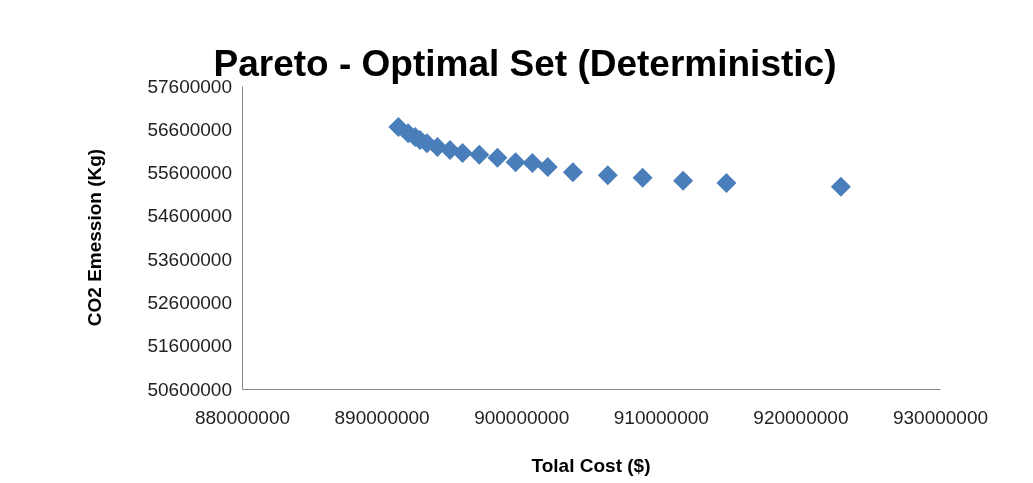  I want to click on x-tick-label: 880000000, so click(242, 418).